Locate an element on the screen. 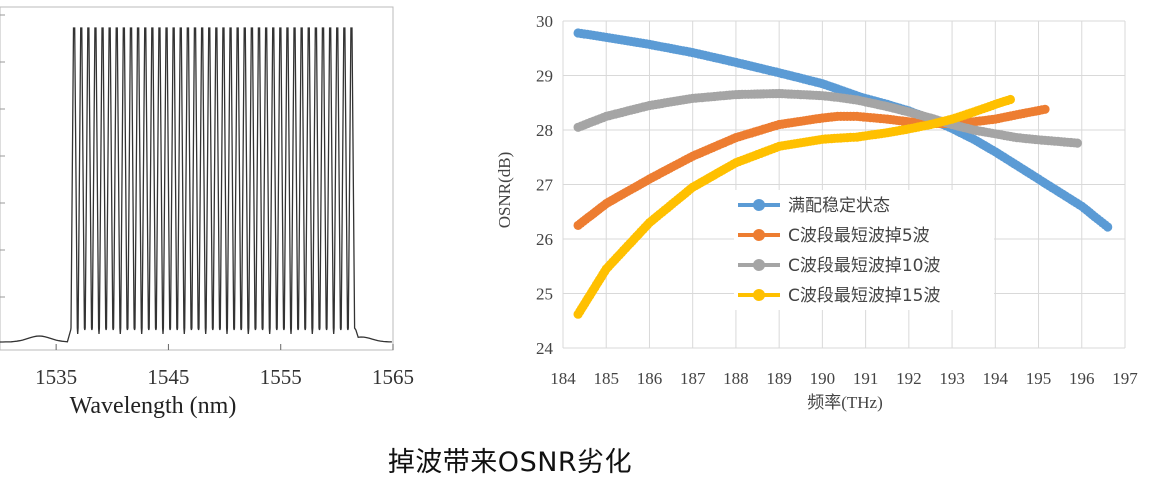  osnr-y-tick-label: 27 is located at coordinates (545, 185).